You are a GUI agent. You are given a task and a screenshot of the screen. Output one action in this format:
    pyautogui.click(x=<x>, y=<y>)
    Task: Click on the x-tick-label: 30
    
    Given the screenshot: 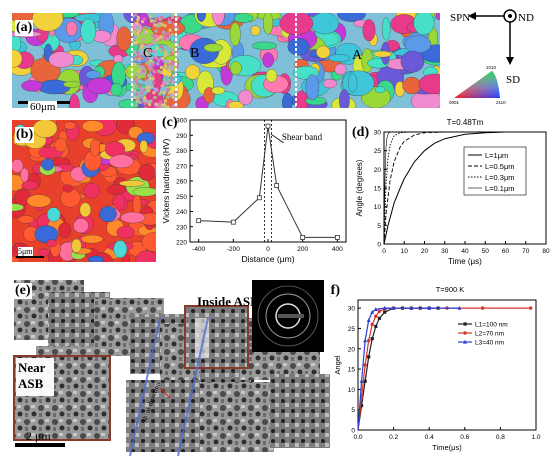 What is the action you would take?
    pyautogui.click(x=445, y=251)
    